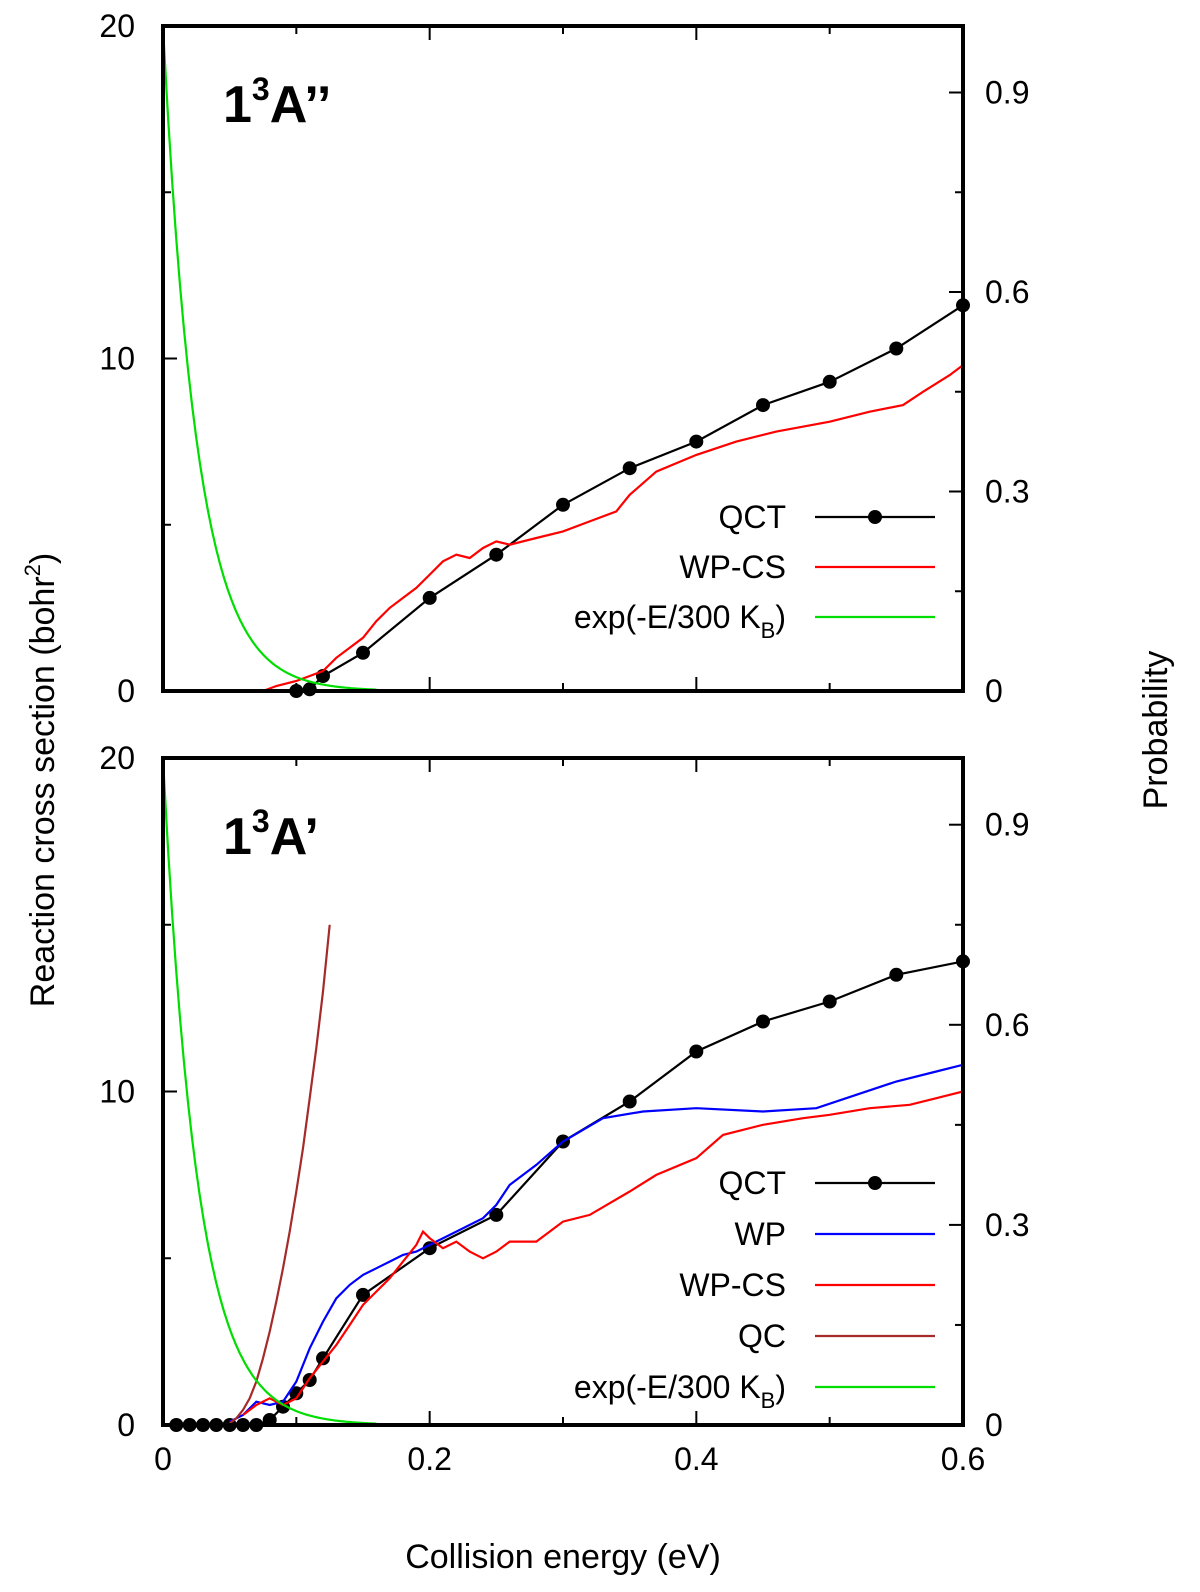  What do you see at coordinates (271, 834) in the screenshot?
I see `panel-label: 13A’` at bounding box center [271, 834].